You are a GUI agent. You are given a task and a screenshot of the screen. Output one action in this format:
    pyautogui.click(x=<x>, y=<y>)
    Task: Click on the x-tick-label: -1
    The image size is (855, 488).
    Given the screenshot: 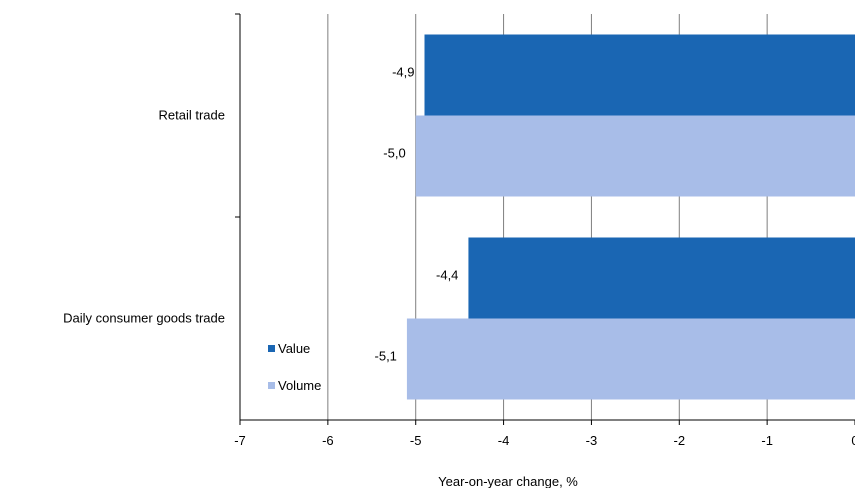 What is the action you would take?
    pyautogui.click(x=767, y=440)
    